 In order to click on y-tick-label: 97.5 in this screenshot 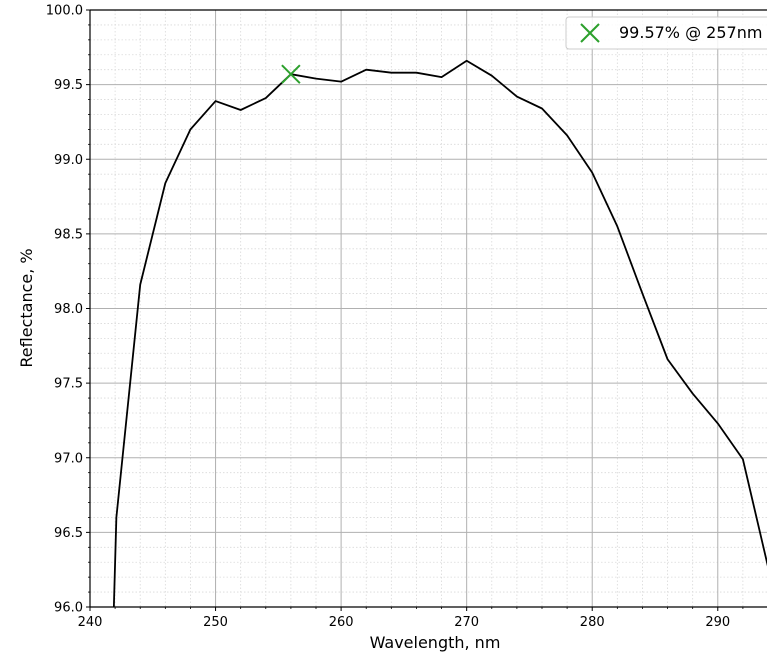, I will do `click(68, 384)`.